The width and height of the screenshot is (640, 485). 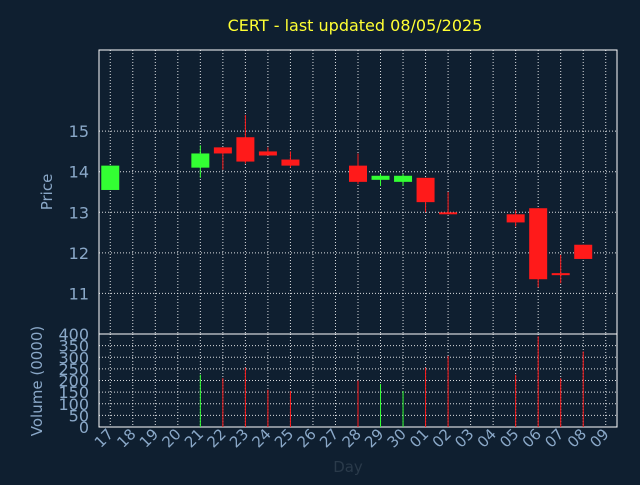 What do you see at coordinates (391, 381) in the screenshot?
I see `volume-bars` at bounding box center [391, 381].